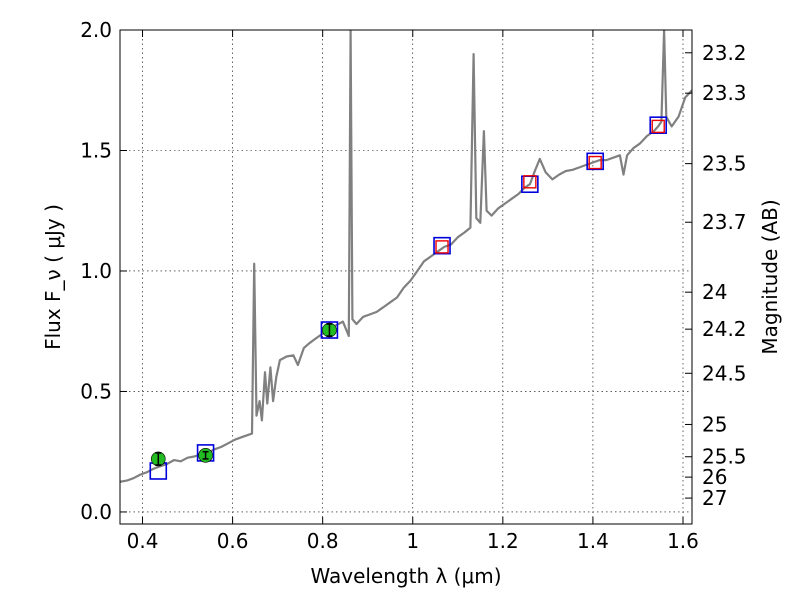 Image resolution: width=800 pixels, height=600 pixels. I want to click on y2-tick-label: 24.5, so click(724, 373).